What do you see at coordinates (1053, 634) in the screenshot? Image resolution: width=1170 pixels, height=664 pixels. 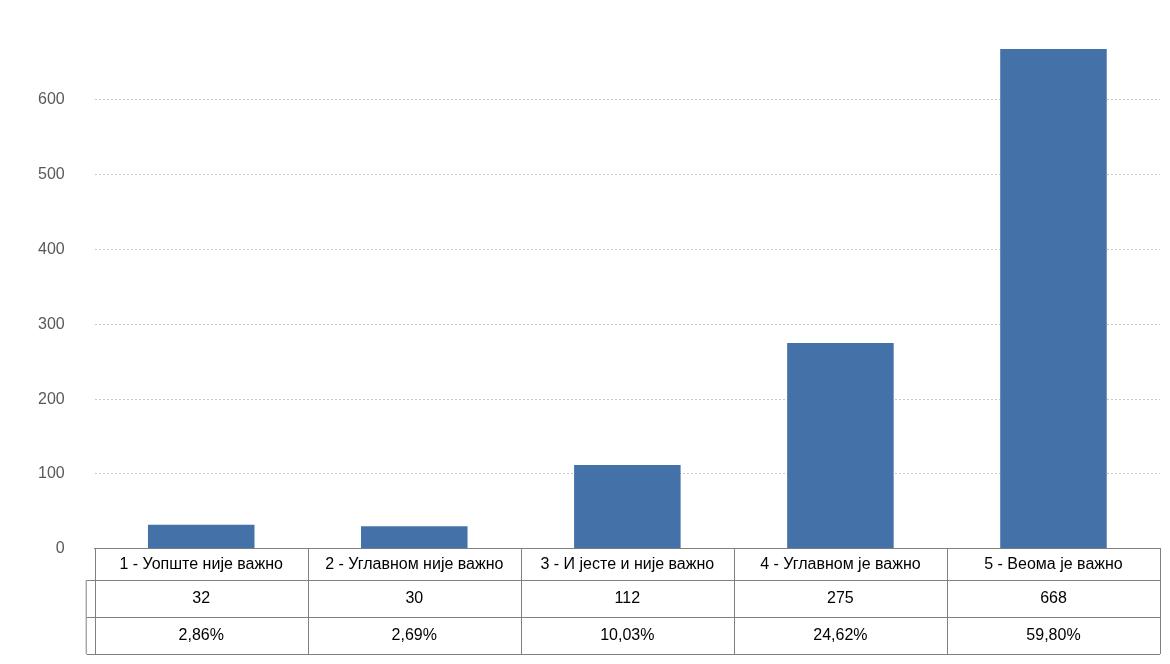 I see `text: 59,80%` at bounding box center [1053, 634].